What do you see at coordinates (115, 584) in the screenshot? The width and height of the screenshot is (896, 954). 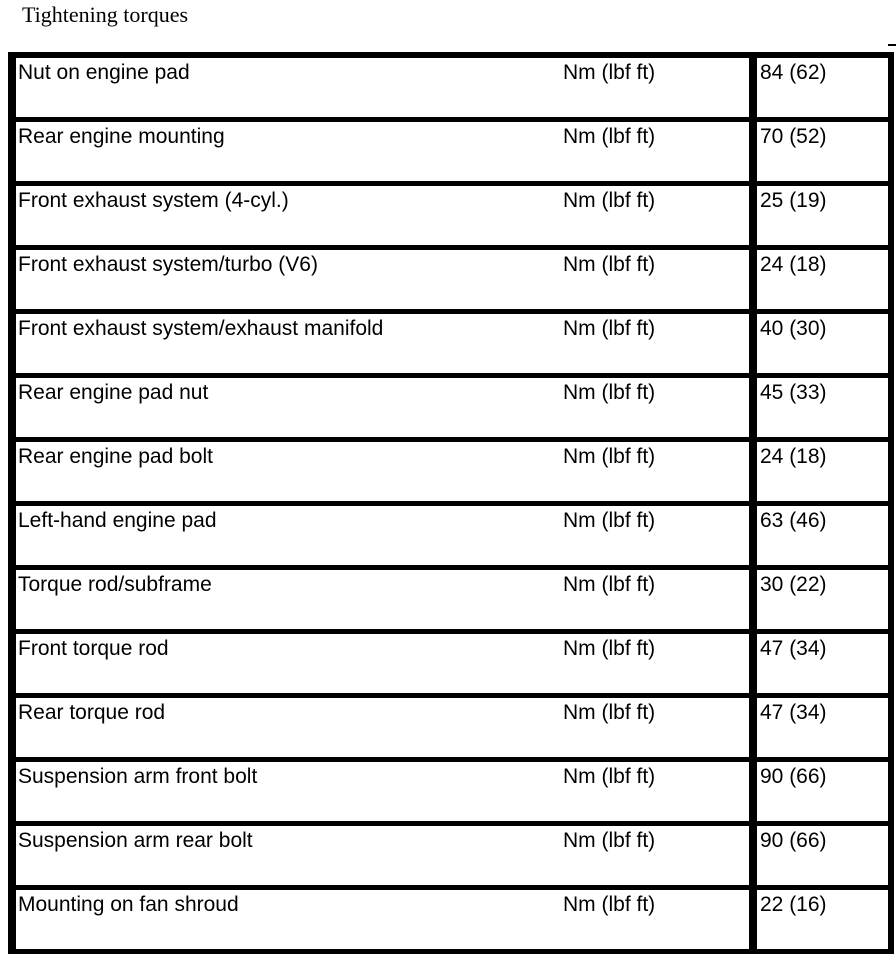 I see `item-name: Torque rod/subframe` at bounding box center [115, 584].